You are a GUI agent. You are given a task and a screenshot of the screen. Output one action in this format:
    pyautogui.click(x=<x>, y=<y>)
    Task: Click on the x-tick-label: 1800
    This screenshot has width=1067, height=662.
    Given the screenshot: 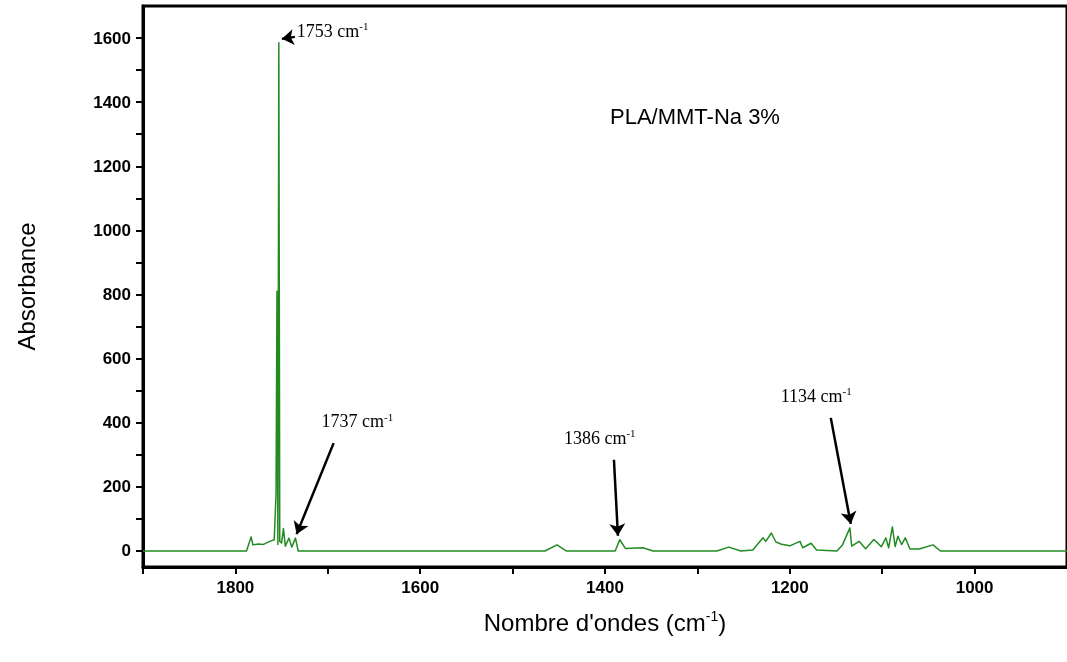 What is the action you would take?
    pyautogui.click(x=235, y=587)
    